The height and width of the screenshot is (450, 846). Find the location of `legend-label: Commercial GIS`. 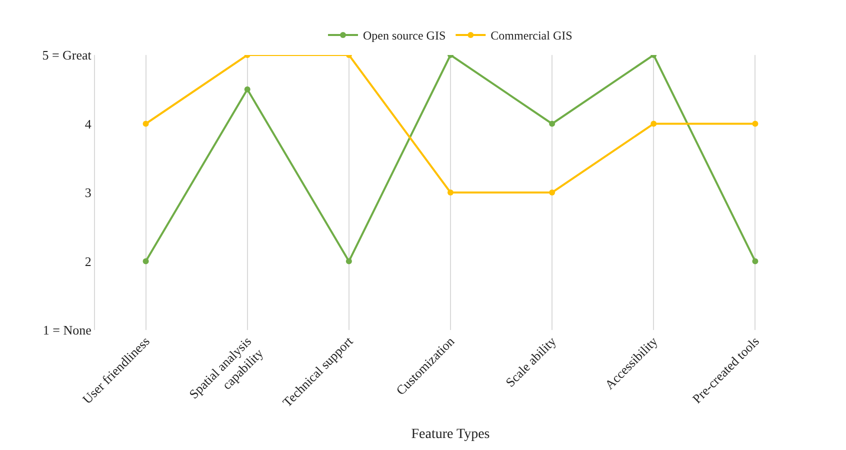

legend-label: Commercial GIS is located at coordinates (531, 35).